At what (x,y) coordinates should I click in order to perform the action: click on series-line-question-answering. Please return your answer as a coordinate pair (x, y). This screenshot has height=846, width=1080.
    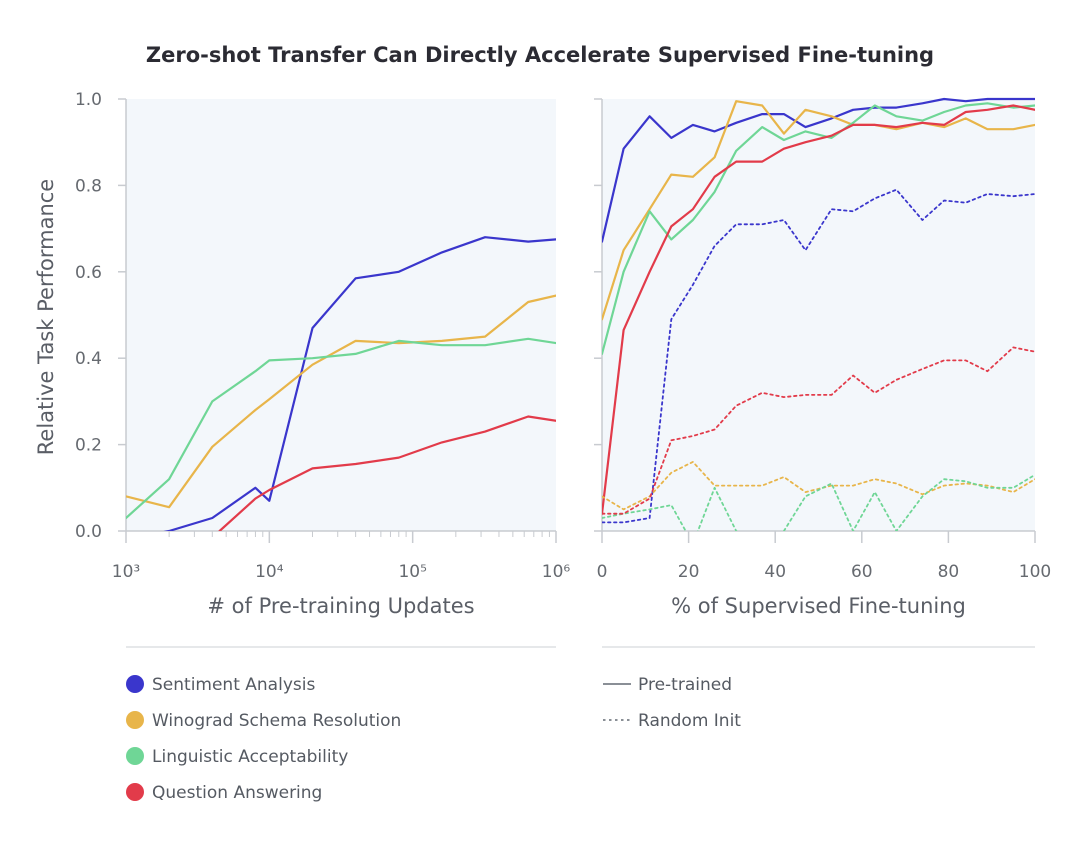
    Looking at the image, I should click on (387, 473).